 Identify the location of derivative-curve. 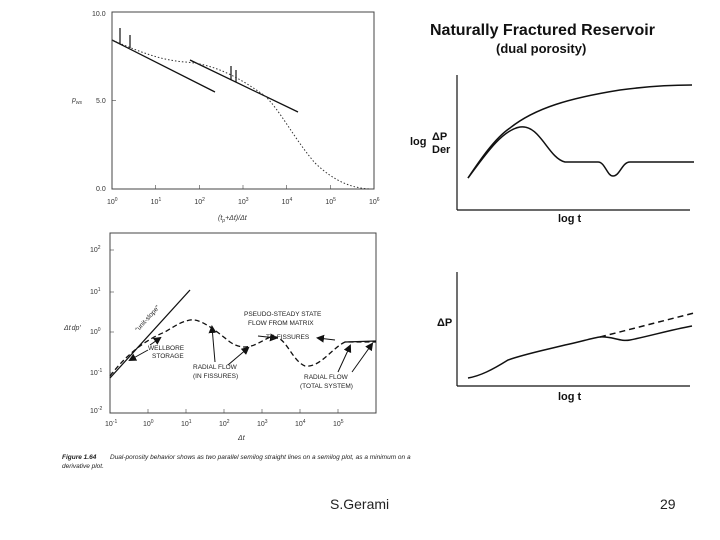
(242, 348).